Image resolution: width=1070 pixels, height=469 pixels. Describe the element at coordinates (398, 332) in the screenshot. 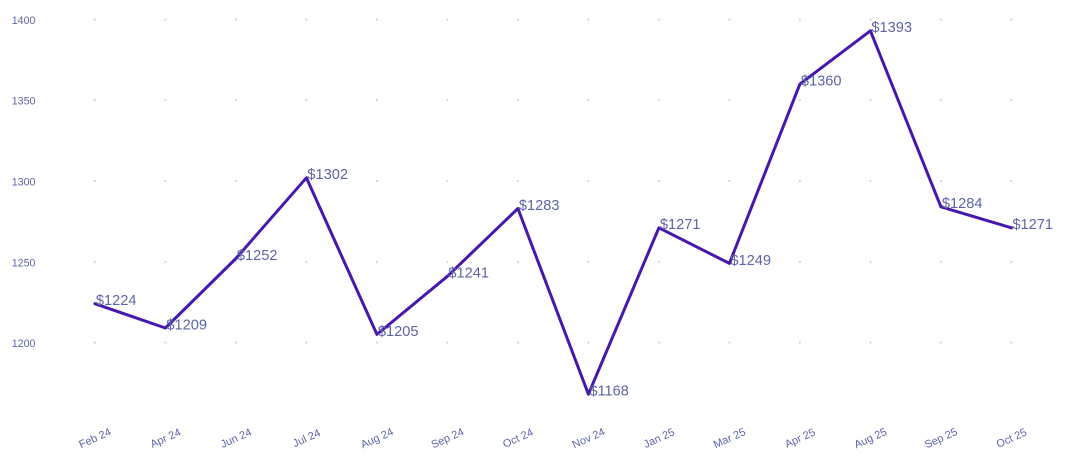

I see `svg-text: $1205` at that location.